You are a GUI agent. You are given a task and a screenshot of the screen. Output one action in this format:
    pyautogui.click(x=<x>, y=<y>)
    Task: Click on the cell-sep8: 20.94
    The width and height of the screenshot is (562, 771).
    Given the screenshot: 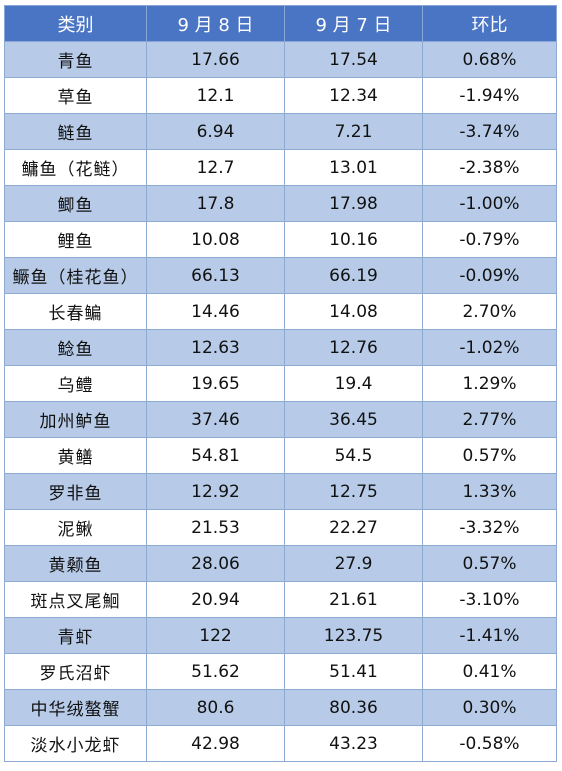 What is the action you would take?
    pyautogui.click(x=215, y=599)
    